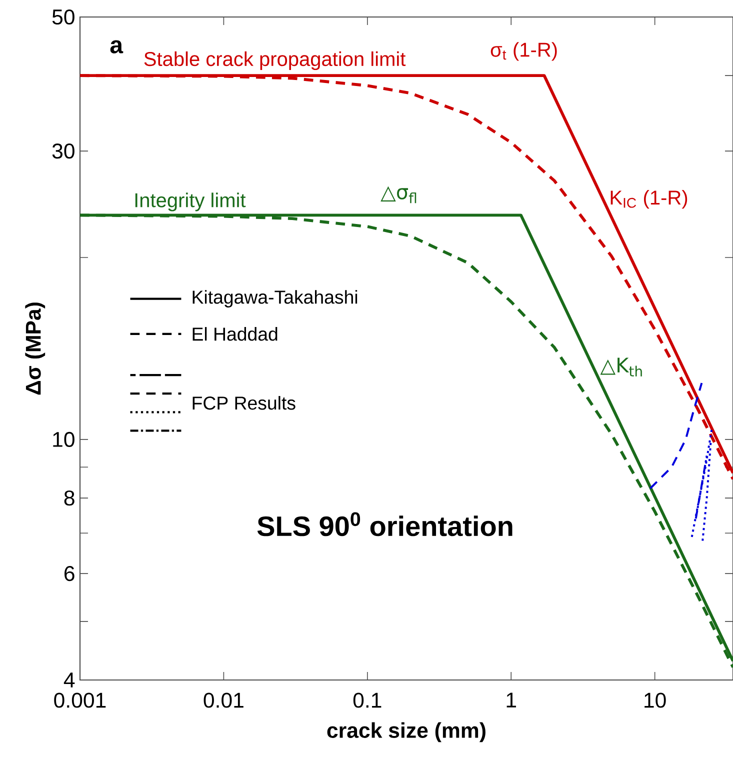  Describe the element at coordinates (244, 403) in the screenshot. I see `annotation: FCP Results` at that location.